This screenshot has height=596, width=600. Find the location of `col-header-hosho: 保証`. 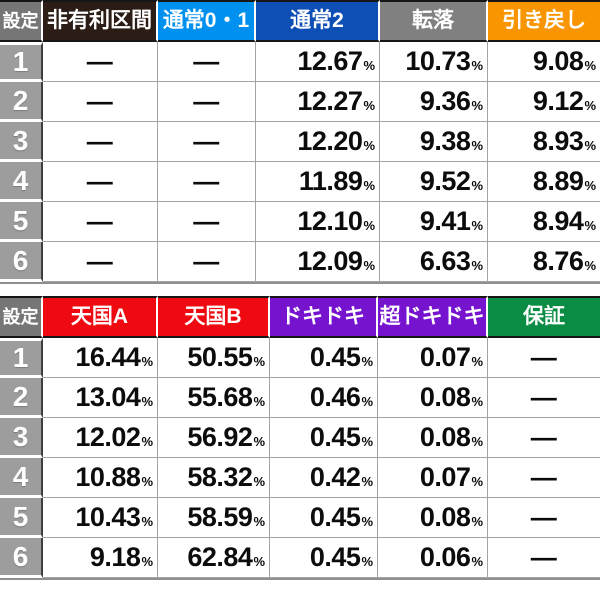

col-header-hosho: 保証 is located at coordinates (544, 317).